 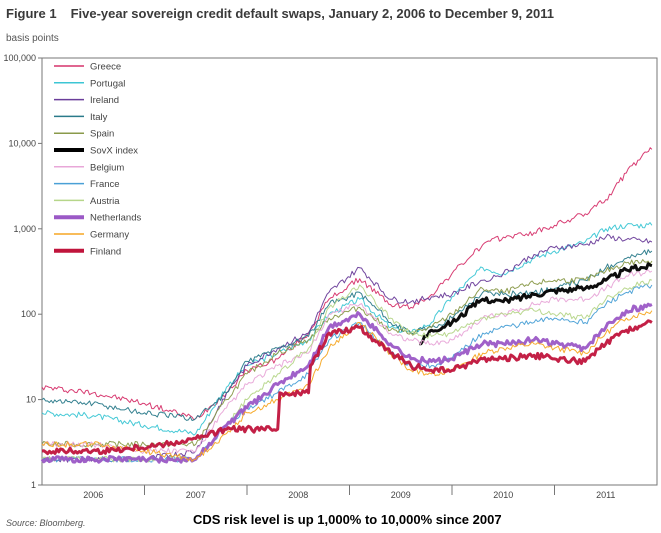 I want to click on figure-number: Figure 1, so click(x=31, y=13).